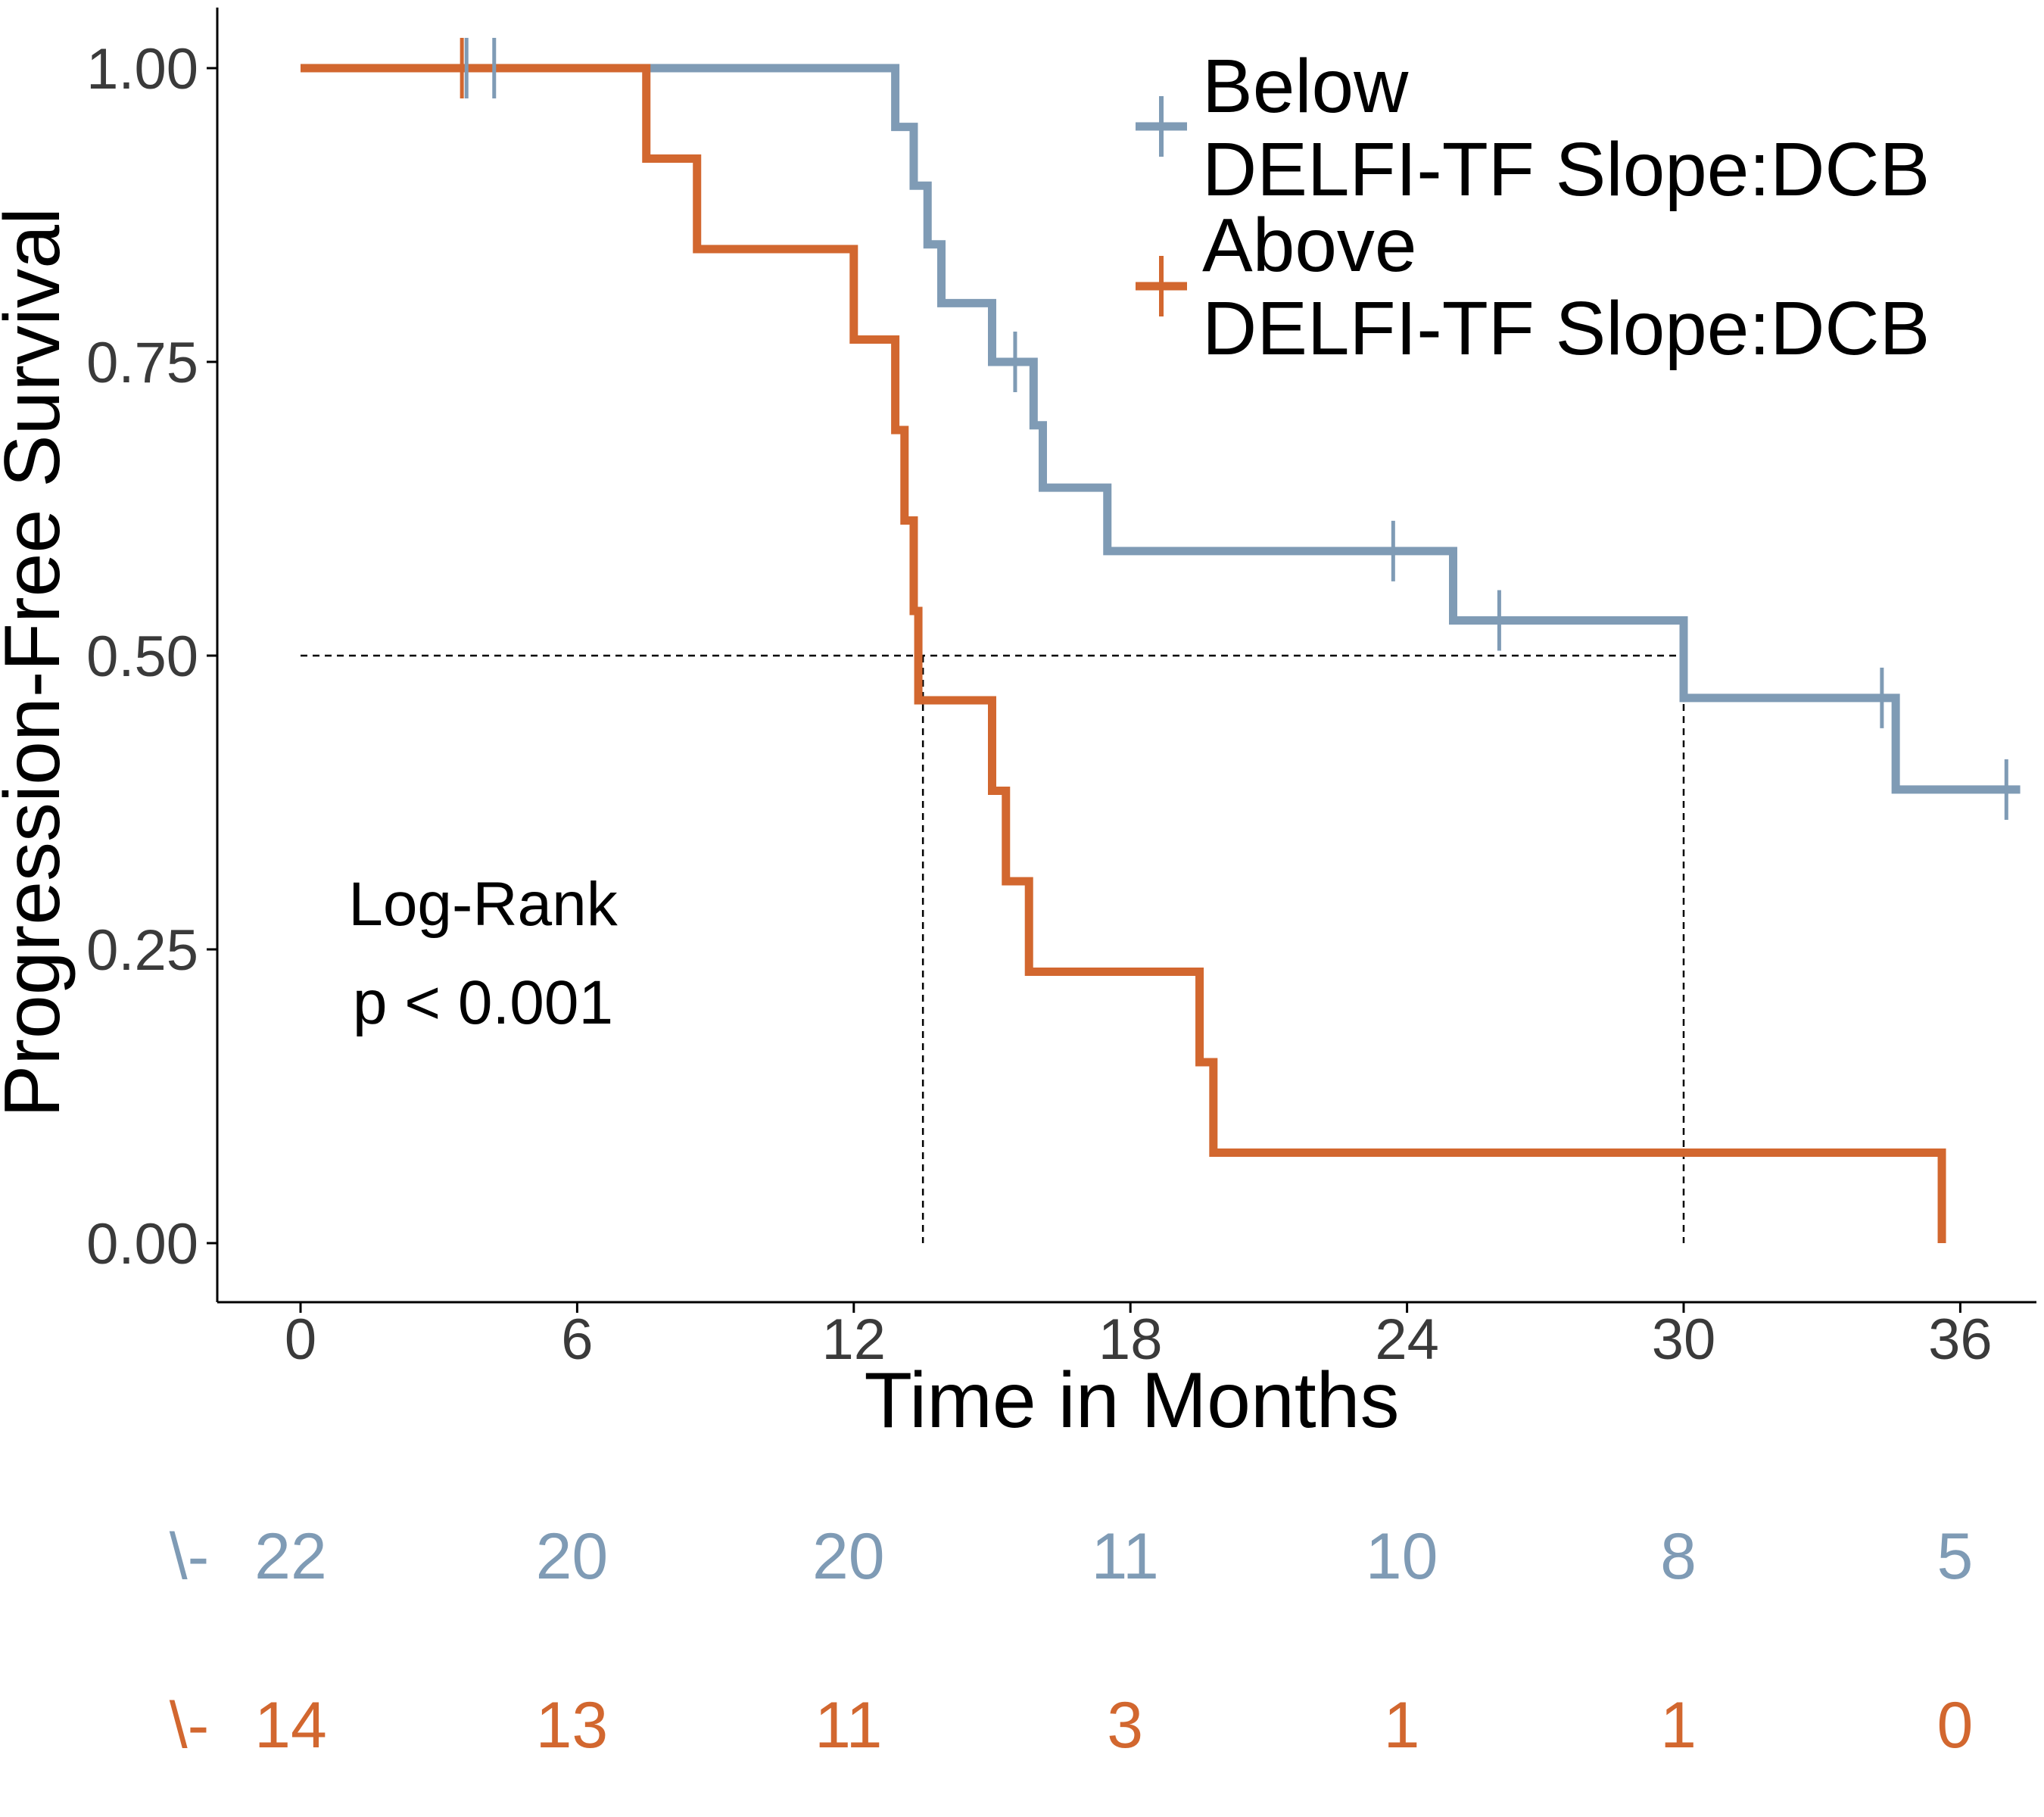 This screenshot has height=1817, width=2044. What do you see at coordinates (300, 1339) in the screenshot?
I see `x-tick-label: 0` at bounding box center [300, 1339].